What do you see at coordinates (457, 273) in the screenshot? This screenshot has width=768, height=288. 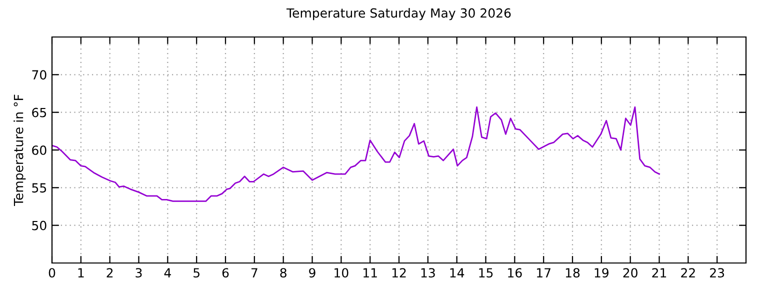 I see `x-tick-label: 14` at bounding box center [457, 273].